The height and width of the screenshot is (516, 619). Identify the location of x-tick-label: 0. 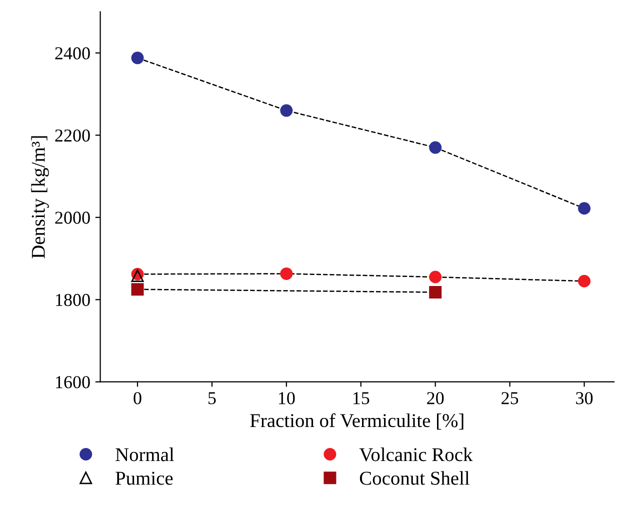
(138, 398).